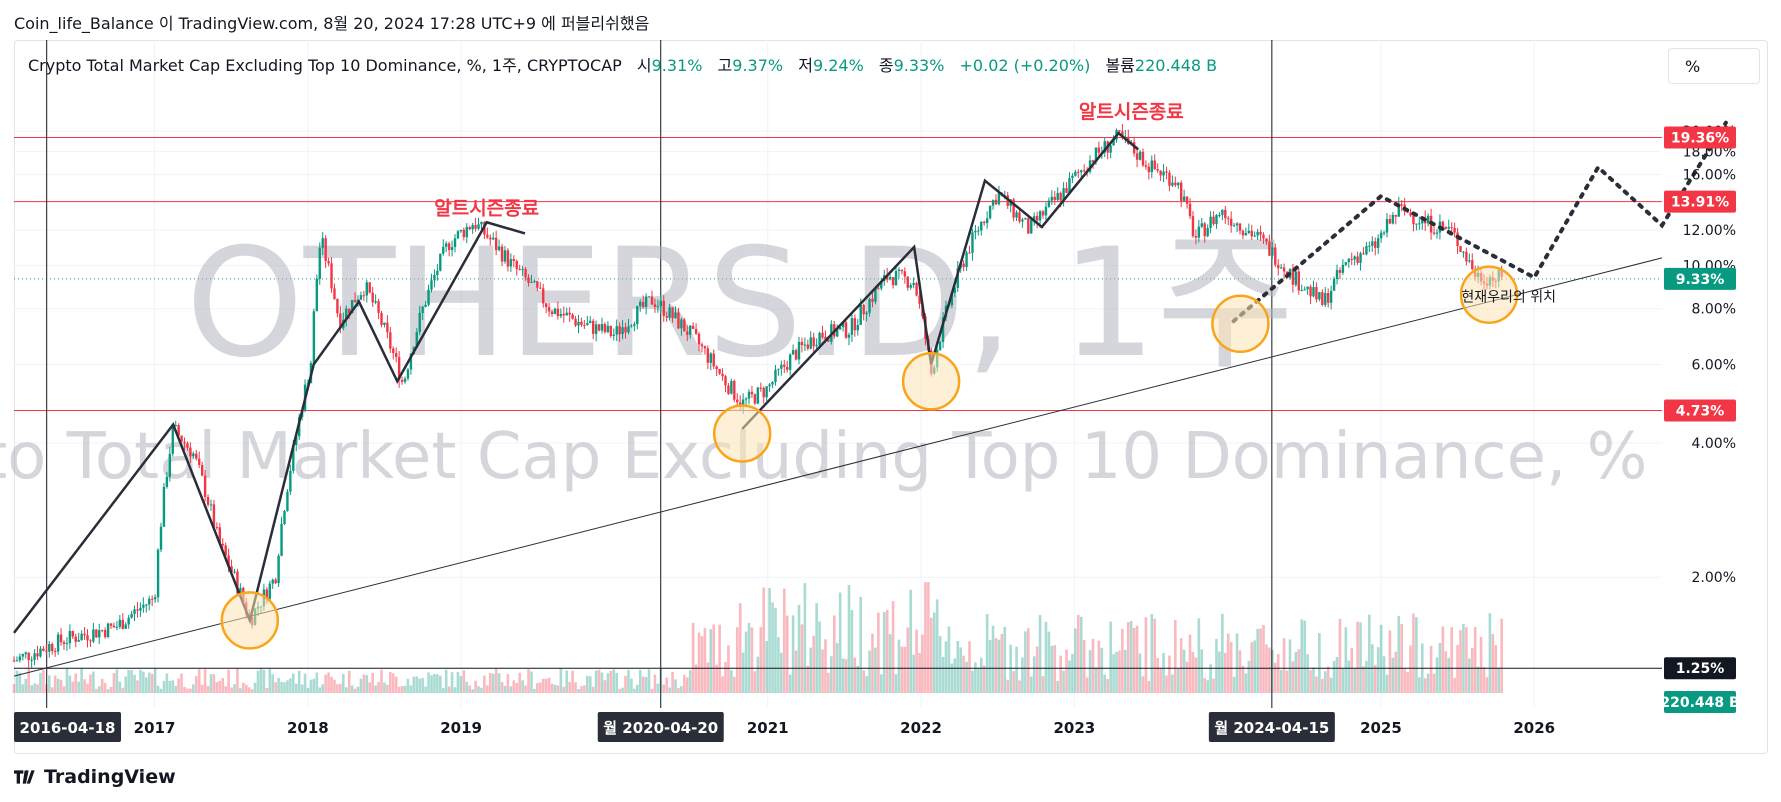 The image size is (1781, 802). I want to click on percent-scale-button: %, so click(1714, 66).